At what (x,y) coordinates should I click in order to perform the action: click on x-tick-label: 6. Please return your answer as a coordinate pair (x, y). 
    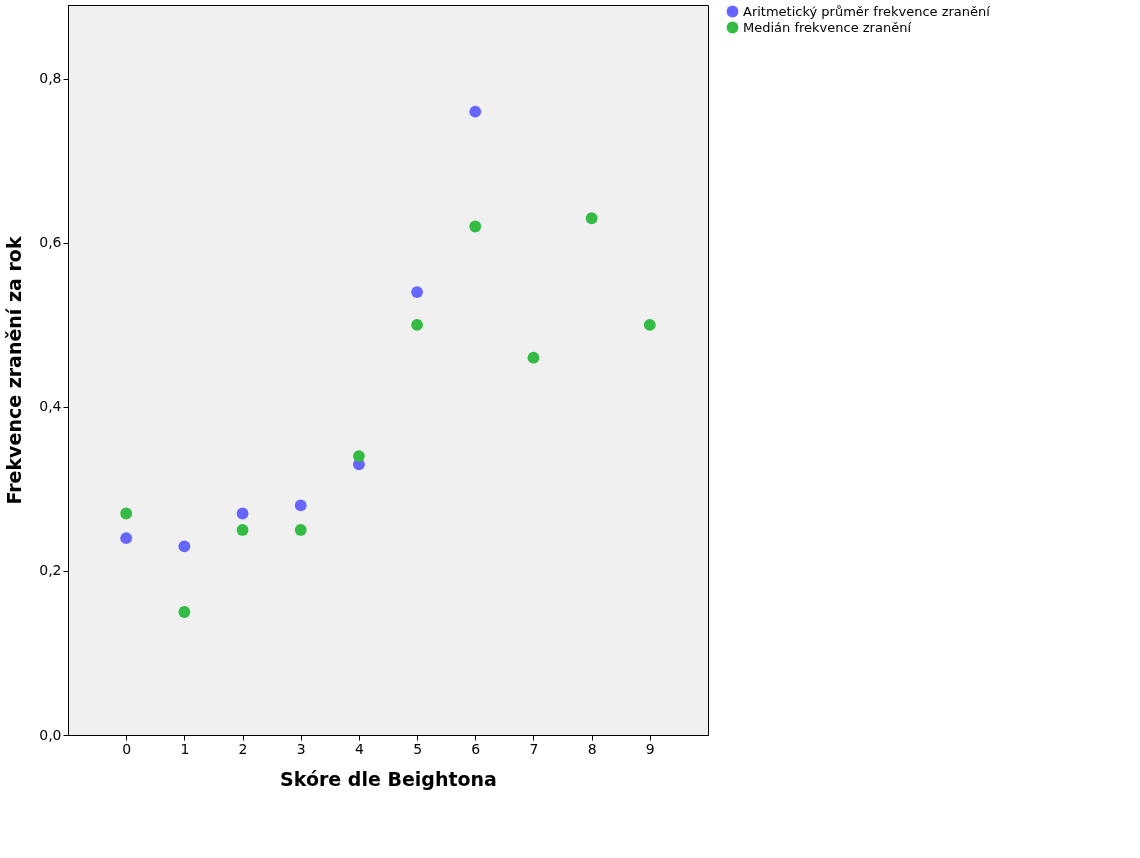
    Looking at the image, I should click on (476, 748).